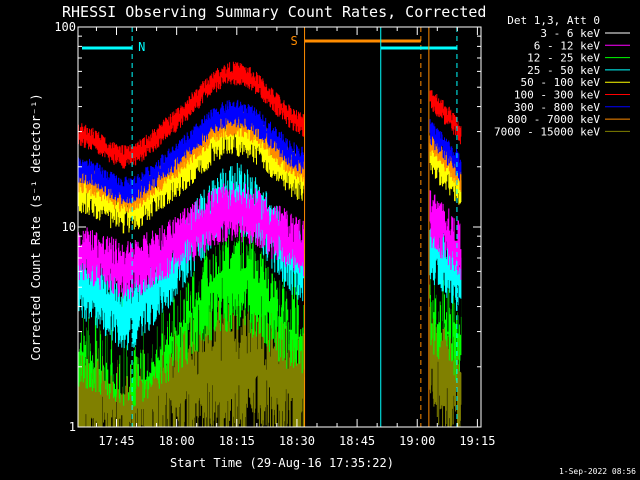  What do you see at coordinates (557, 95) in the screenshot?
I see `legend-label: 100 - 300 keV` at bounding box center [557, 95].